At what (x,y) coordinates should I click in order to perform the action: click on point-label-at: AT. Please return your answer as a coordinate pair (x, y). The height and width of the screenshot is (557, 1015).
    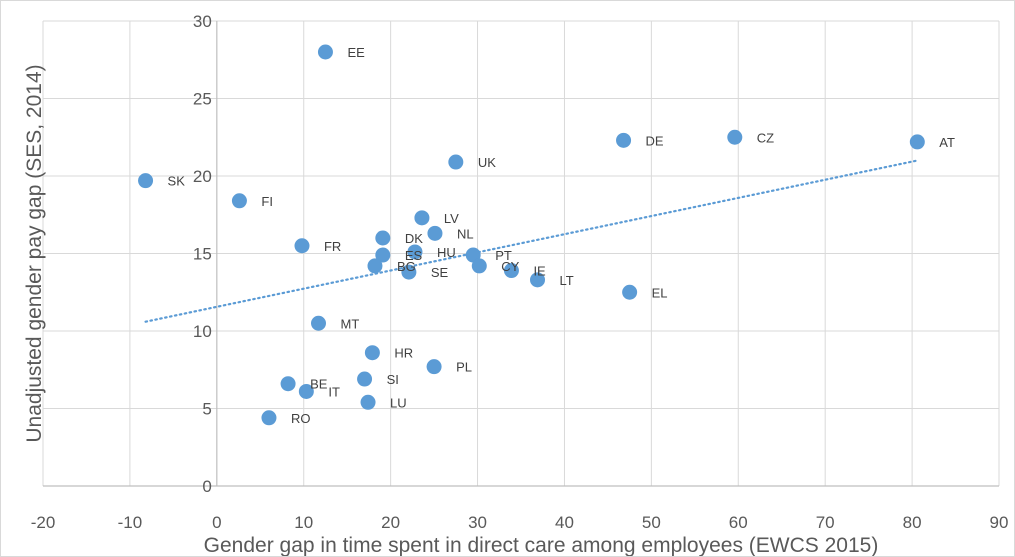
    Looking at the image, I should click on (947, 142).